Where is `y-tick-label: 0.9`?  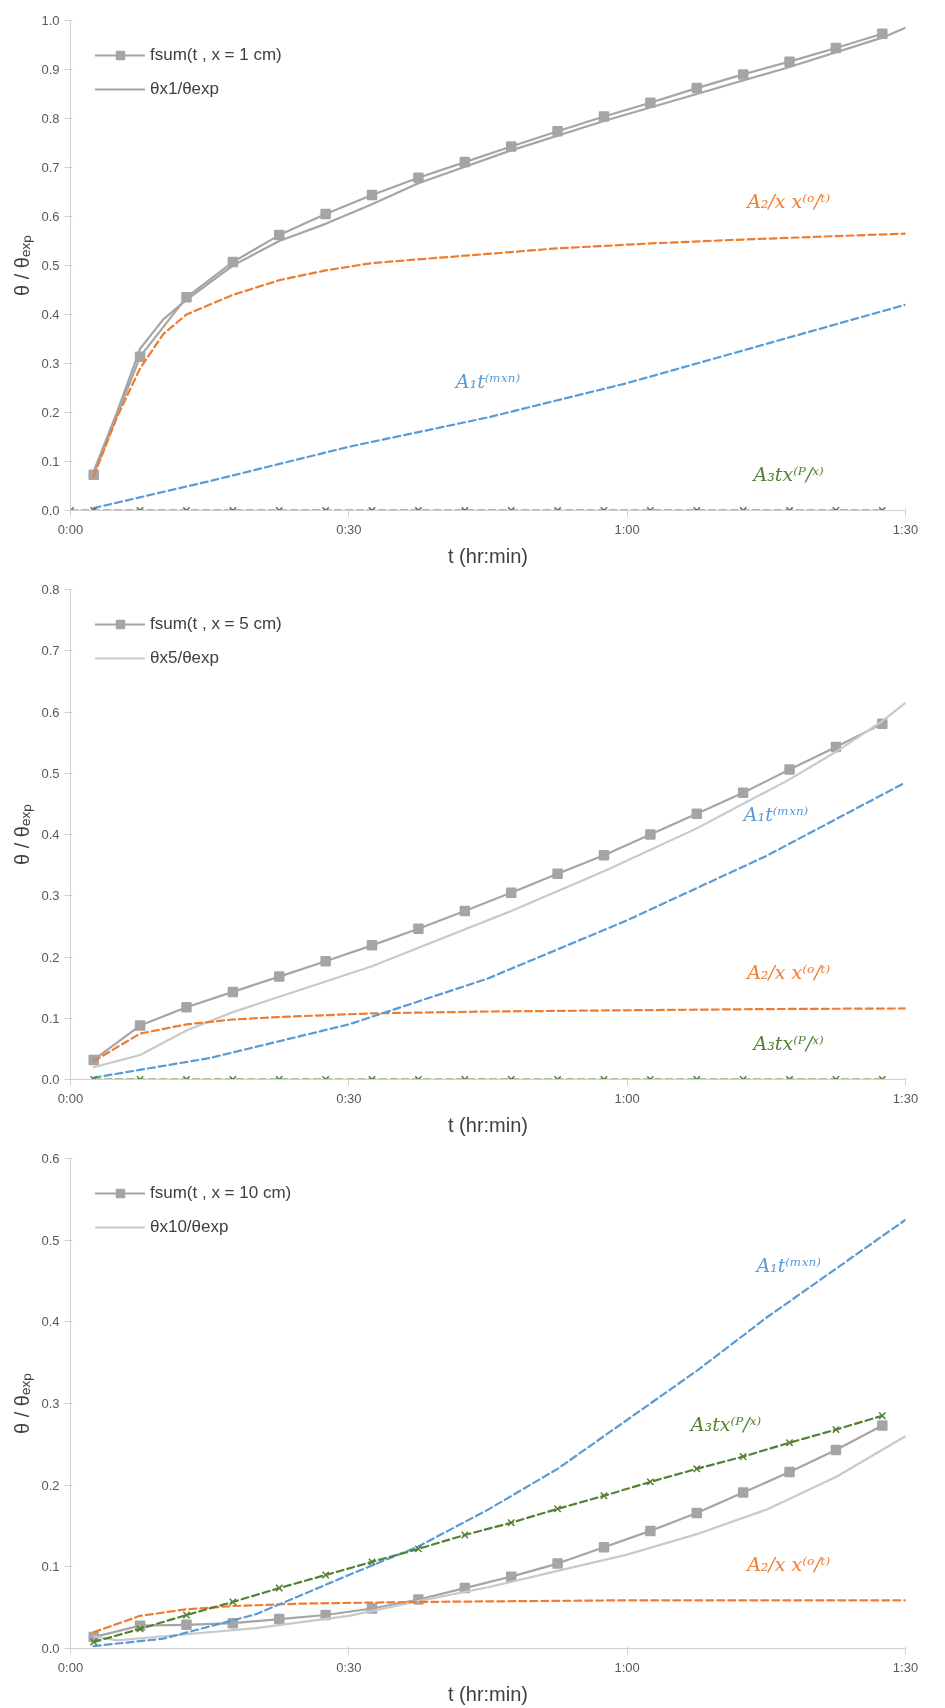 y-tick-label: 0.9 is located at coordinates (50, 69).